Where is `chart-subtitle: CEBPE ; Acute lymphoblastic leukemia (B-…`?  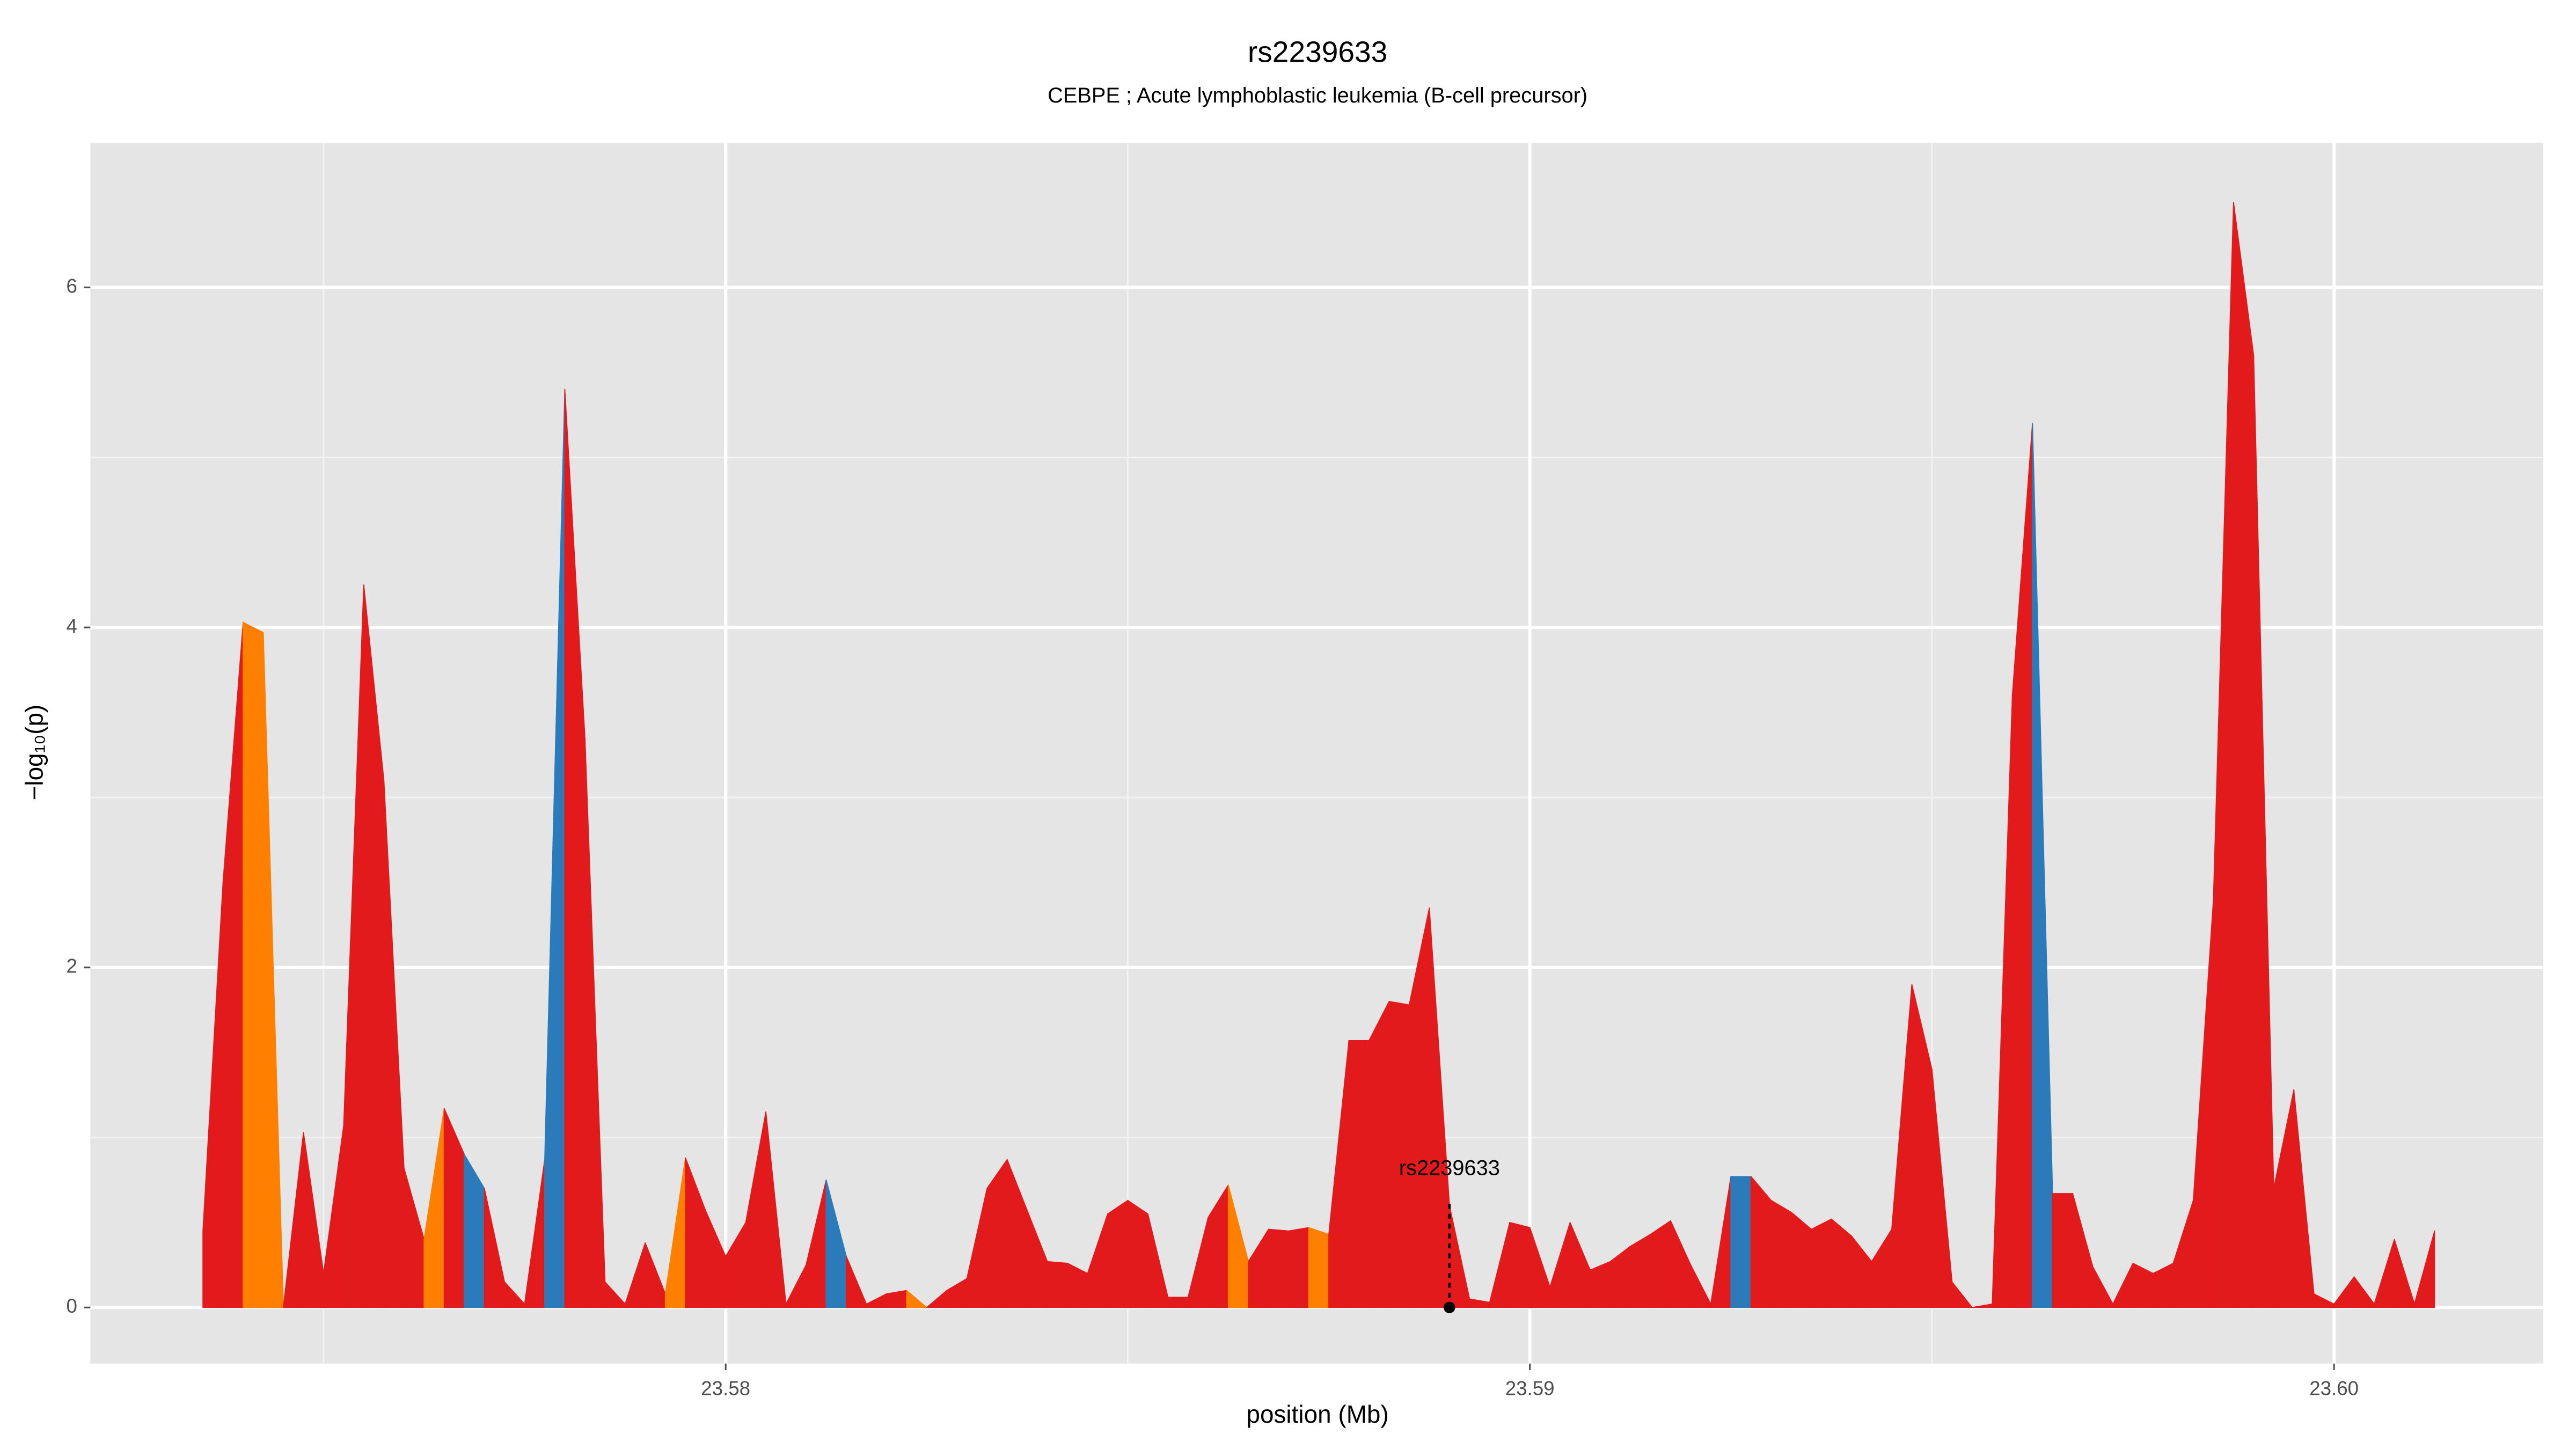
chart-subtitle: CEBPE ; Acute lymphoblastic leukemia (B-… is located at coordinates (1317, 95).